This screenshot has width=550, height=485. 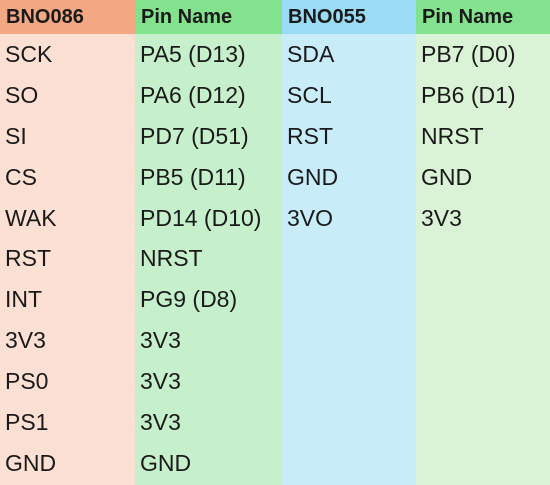 What do you see at coordinates (27, 381) in the screenshot?
I see `bno086-pin: PS0` at bounding box center [27, 381].